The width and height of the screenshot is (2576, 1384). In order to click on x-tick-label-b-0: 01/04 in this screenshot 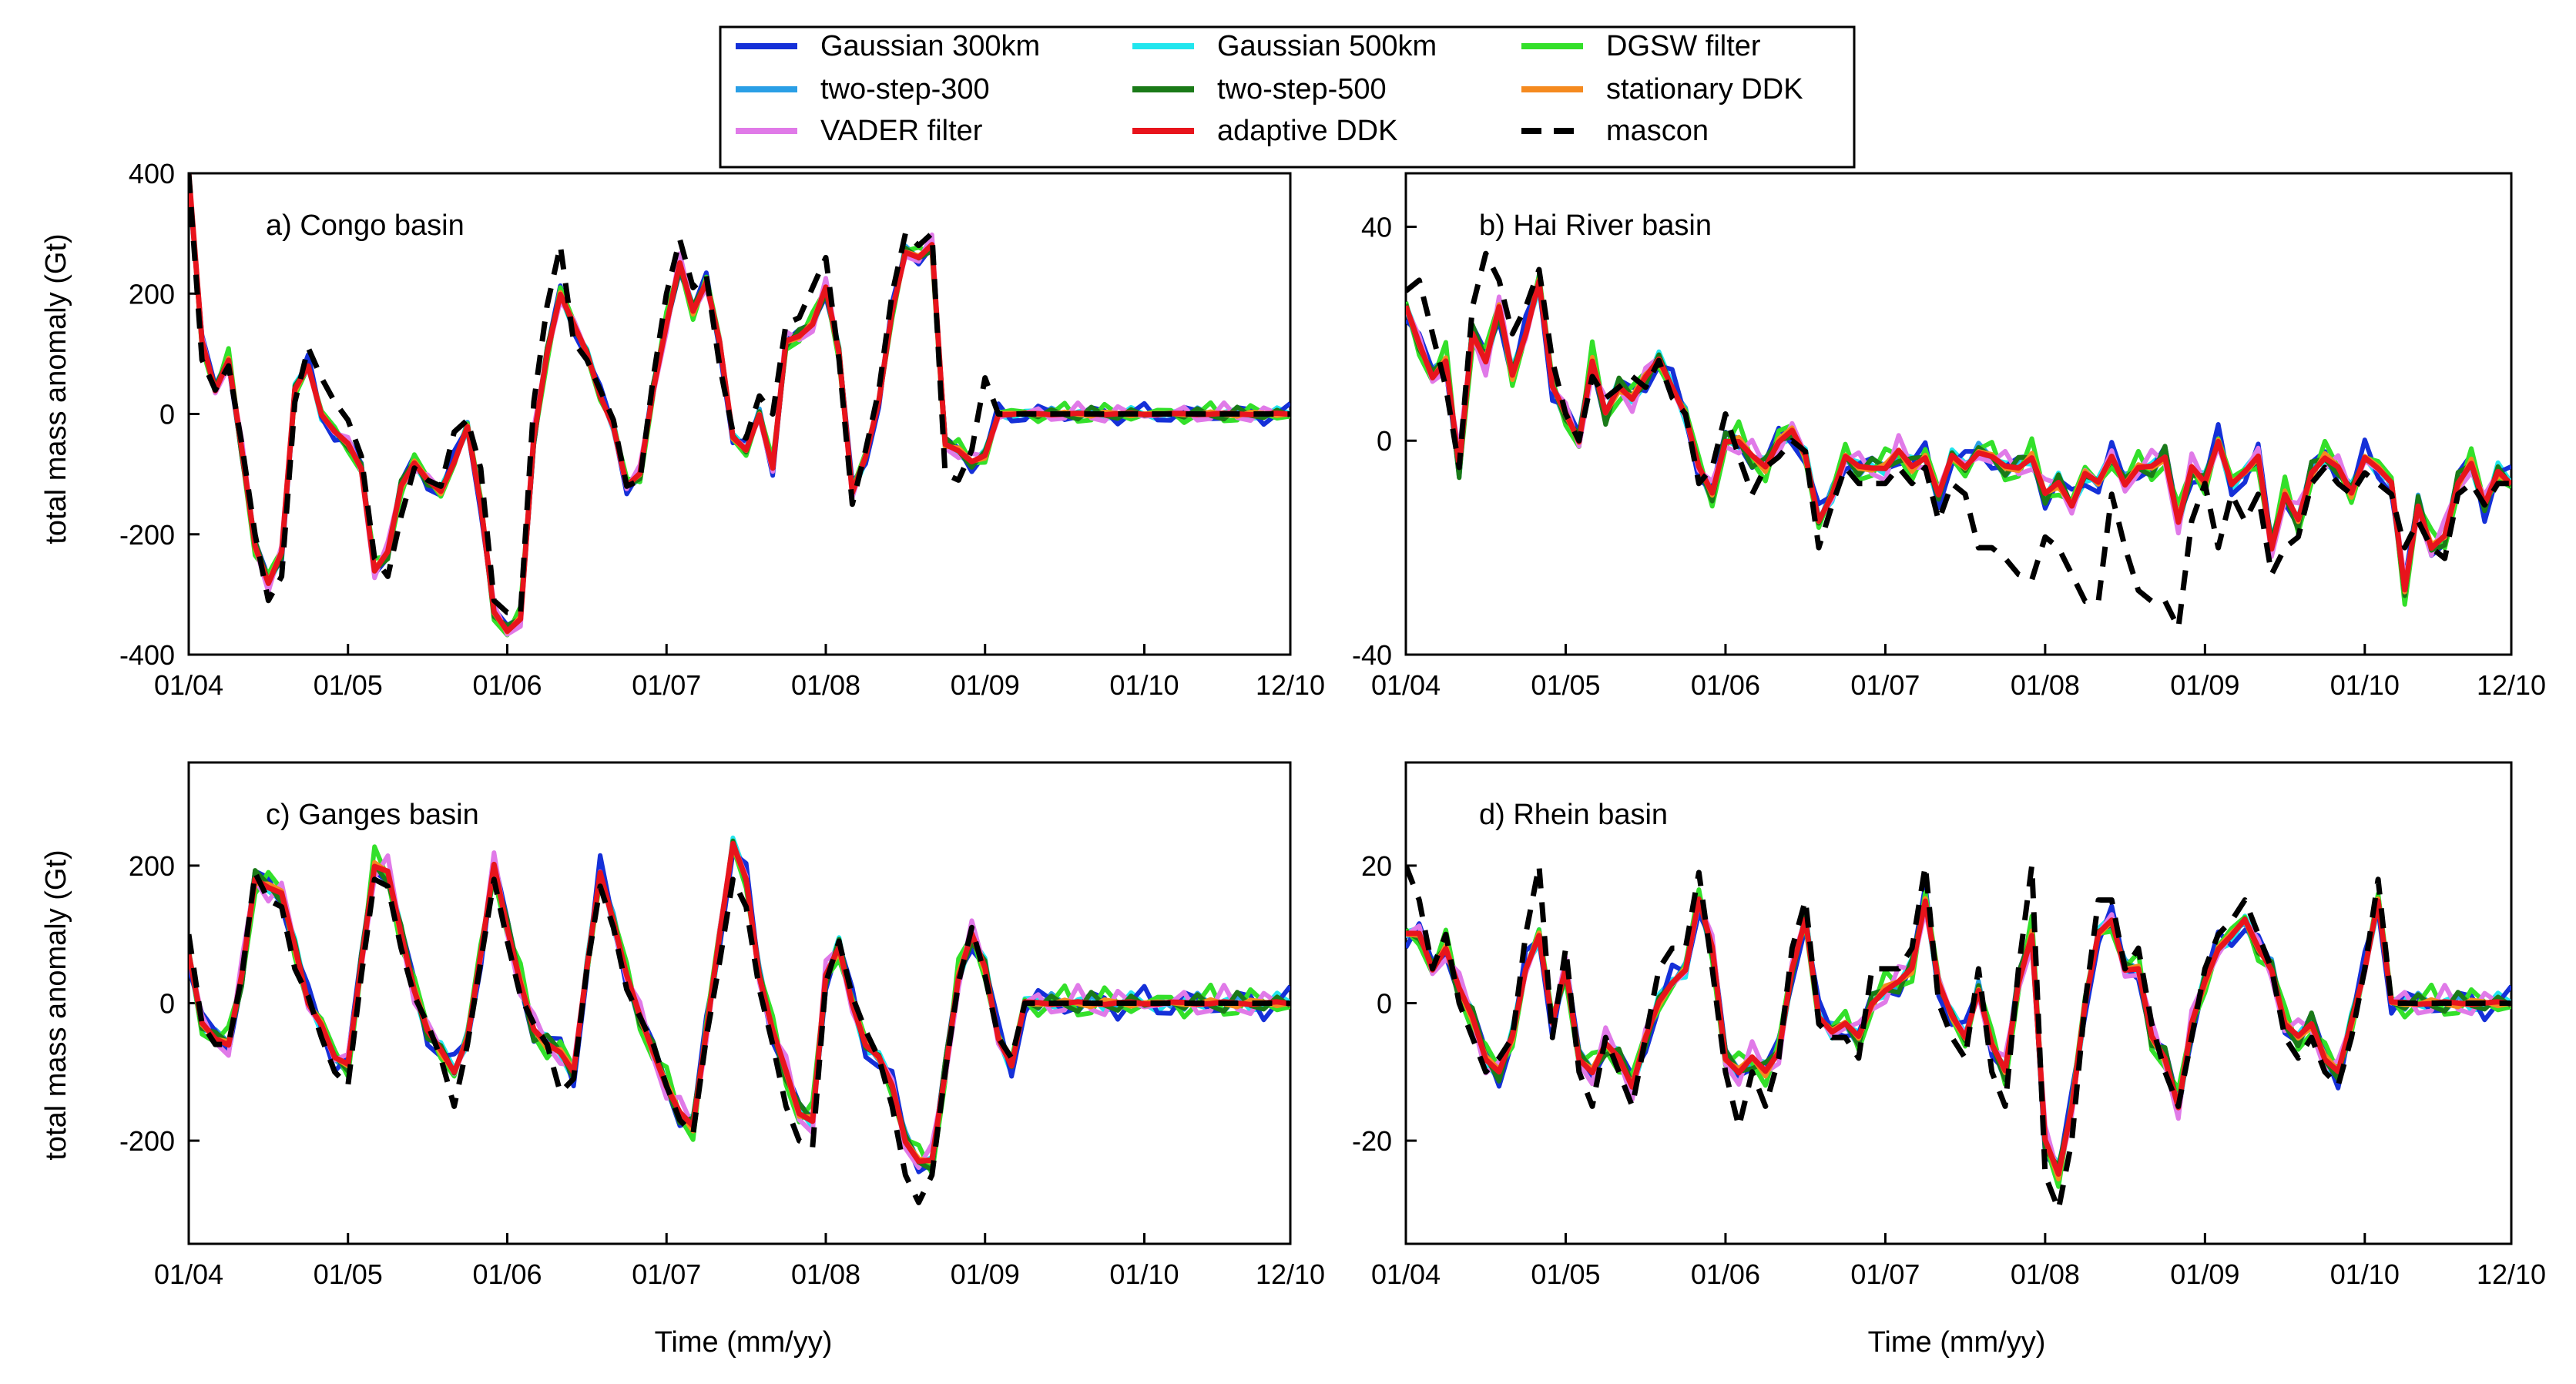, I will do `click(1406, 685)`.